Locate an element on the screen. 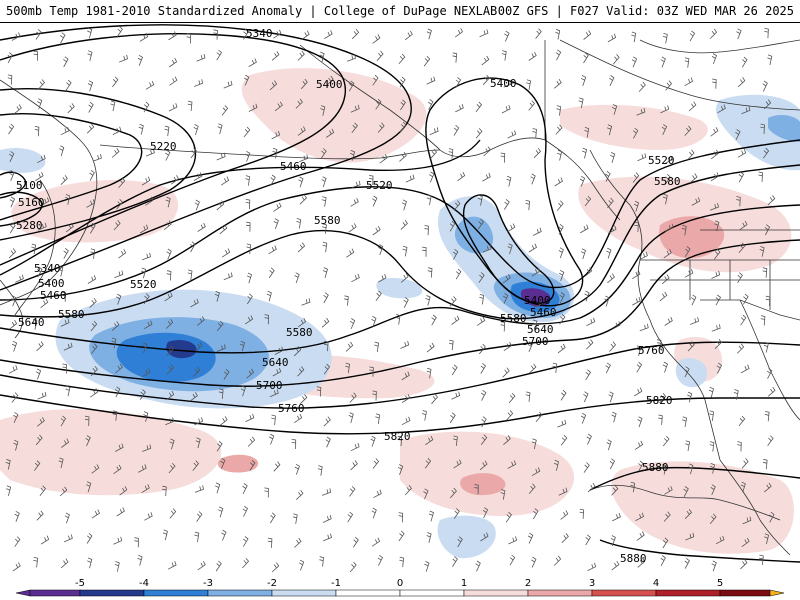 Image resolution: width=800 pixels, height=600 pixels. warm-anomaly-arctic is located at coordinates (634, 127).